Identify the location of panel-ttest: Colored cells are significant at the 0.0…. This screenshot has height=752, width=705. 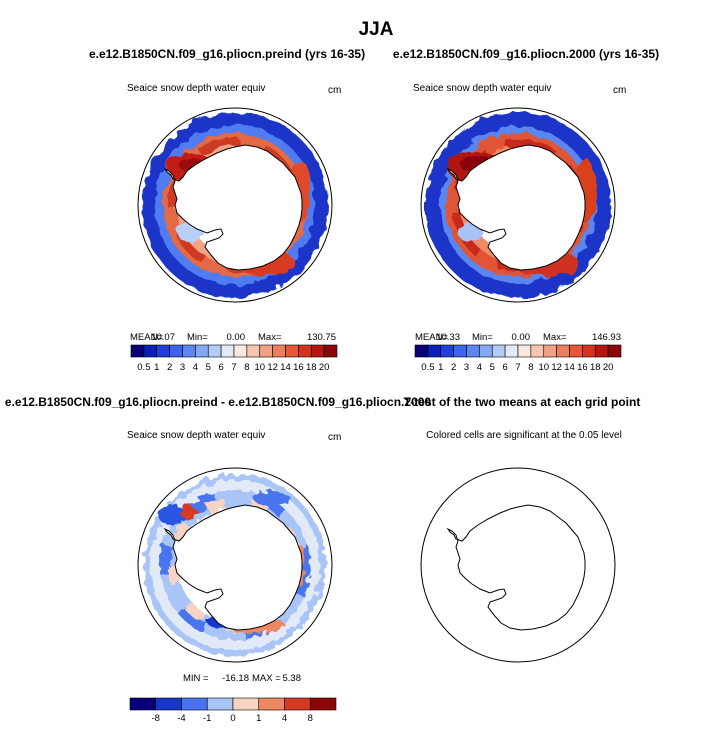
(521, 546).